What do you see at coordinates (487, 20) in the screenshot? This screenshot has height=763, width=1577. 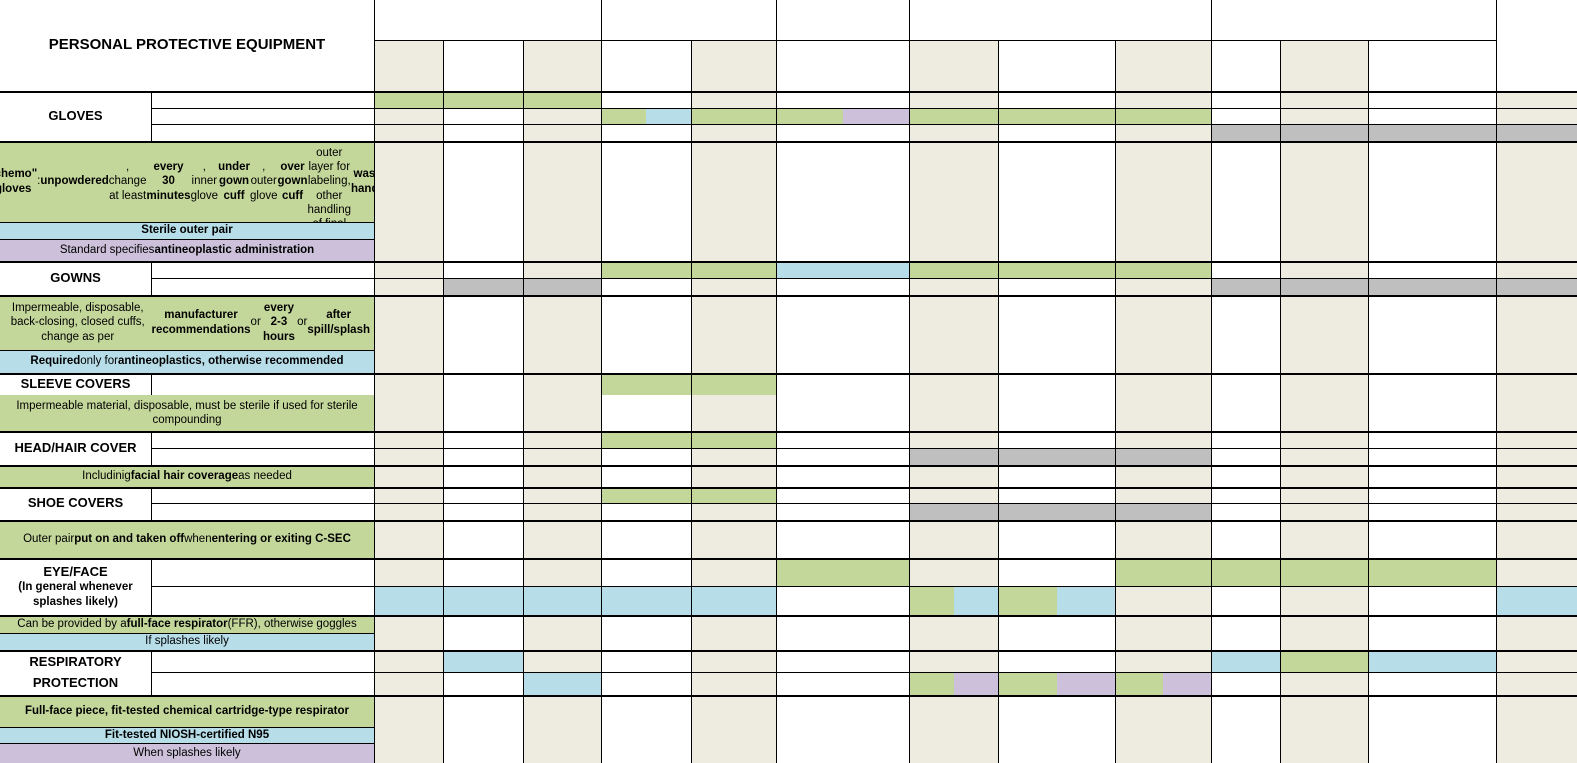 I see `column-group-header` at bounding box center [487, 20].